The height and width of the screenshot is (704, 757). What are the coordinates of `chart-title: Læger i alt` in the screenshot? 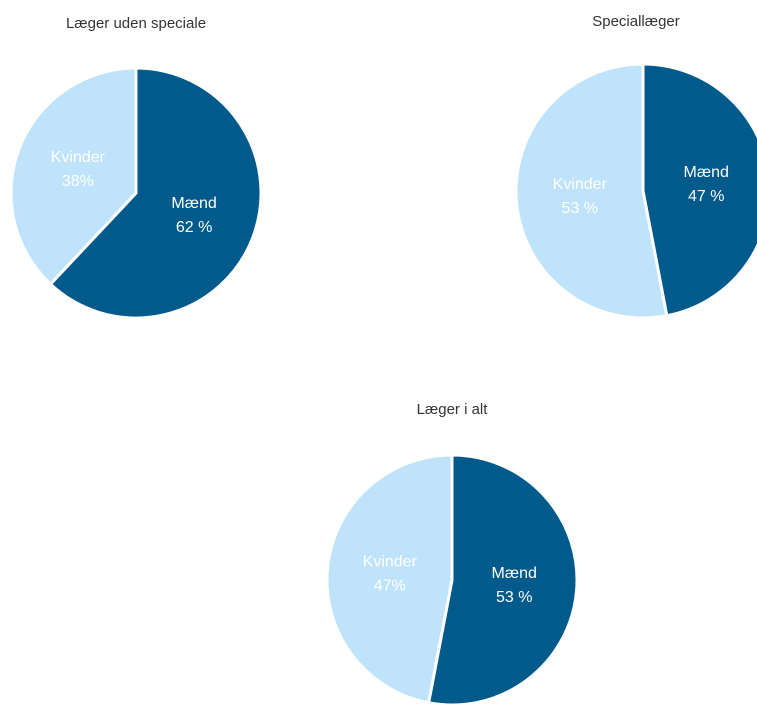 It's located at (453, 409).